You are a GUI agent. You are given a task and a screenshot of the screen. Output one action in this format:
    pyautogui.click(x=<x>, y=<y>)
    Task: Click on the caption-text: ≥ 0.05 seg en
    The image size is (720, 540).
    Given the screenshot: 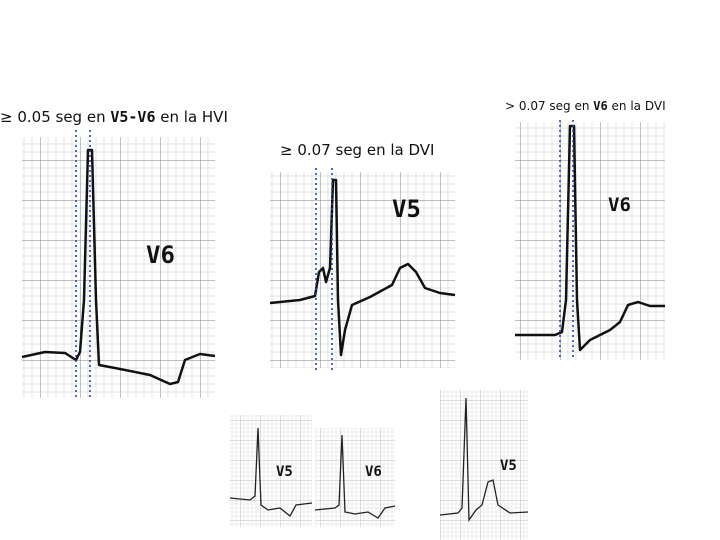 What is the action you would take?
    pyautogui.click(x=55, y=117)
    